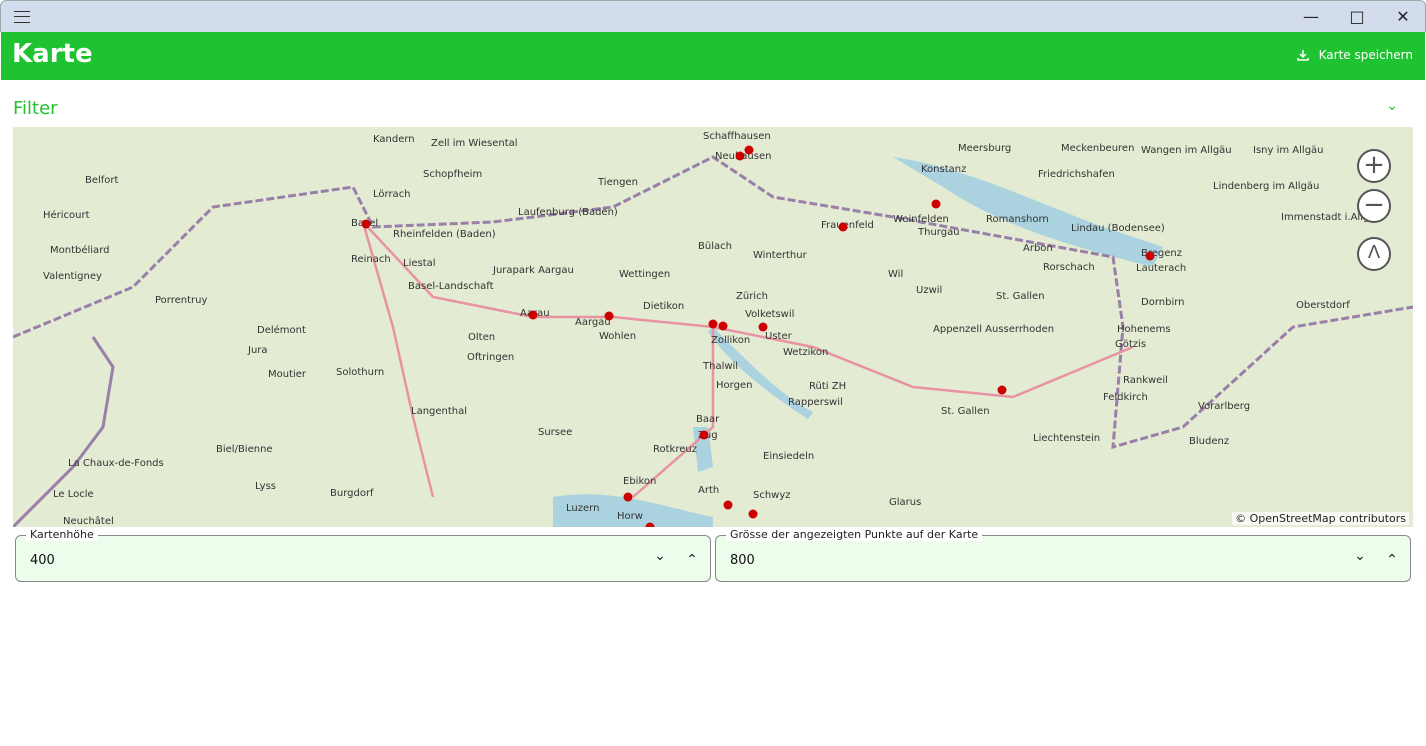  What do you see at coordinates (895, 274) in the screenshot?
I see `map-place-label: Wil` at bounding box center [895, 274].